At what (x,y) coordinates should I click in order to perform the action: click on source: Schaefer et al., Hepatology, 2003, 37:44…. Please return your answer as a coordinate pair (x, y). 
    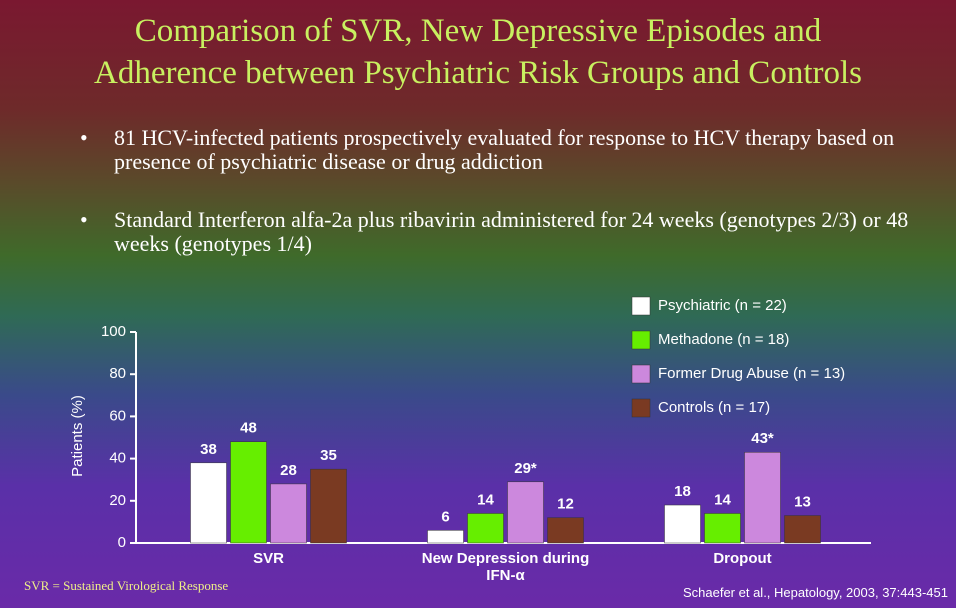
    Looking at the image, I should click on (815, 592).